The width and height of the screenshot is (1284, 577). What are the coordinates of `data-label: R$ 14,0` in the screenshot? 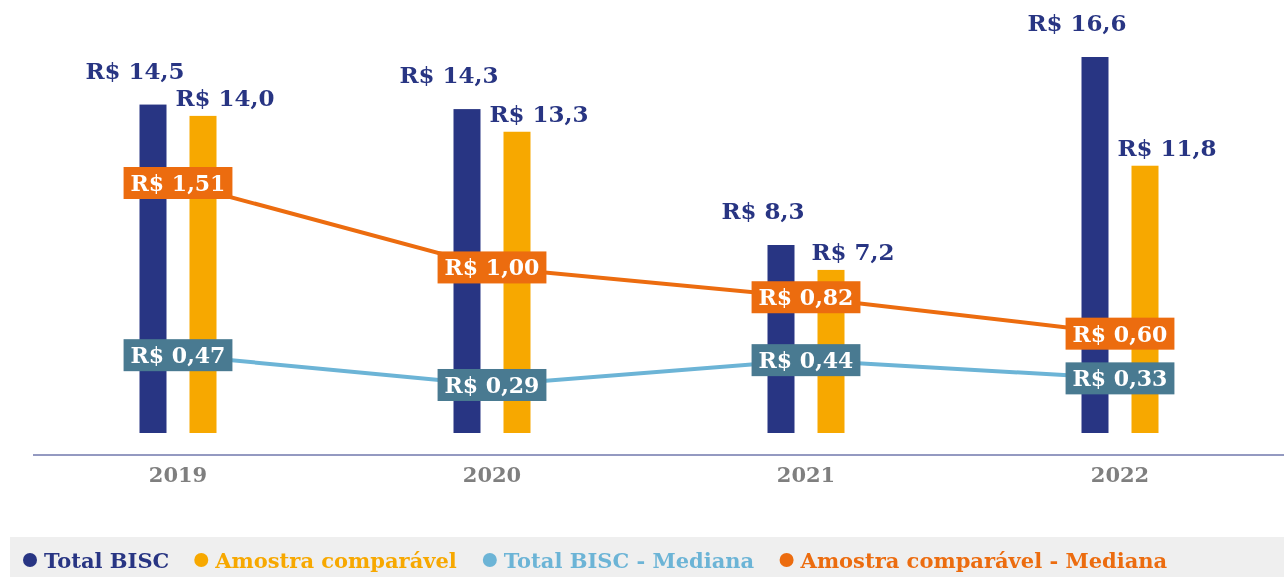 It's located at (225, 97).